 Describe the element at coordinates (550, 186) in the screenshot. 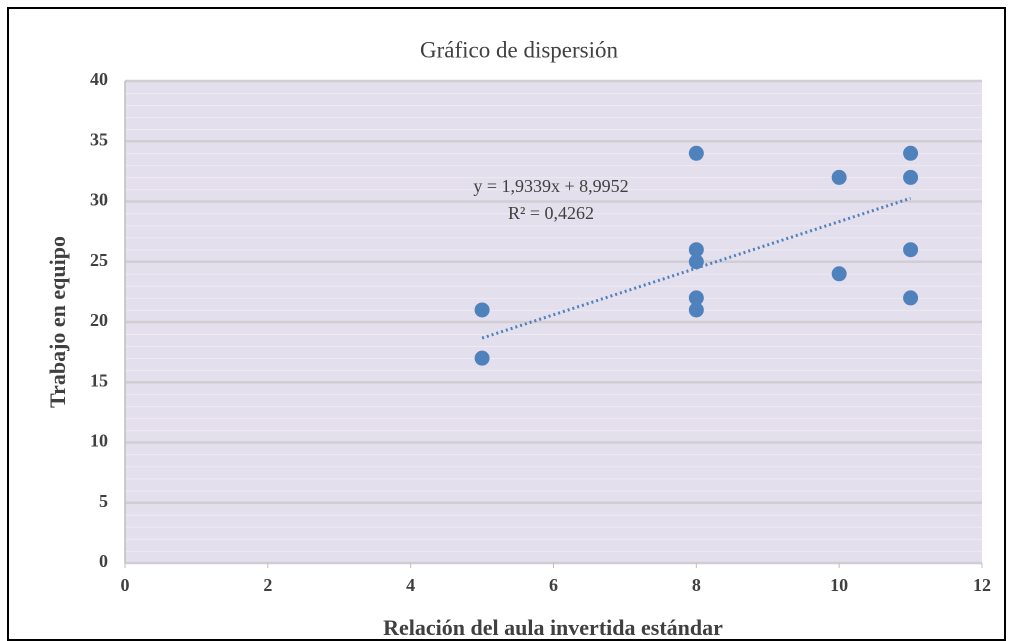

I see `trend-equation: y = 1,9339x + 8,9952` at that location.